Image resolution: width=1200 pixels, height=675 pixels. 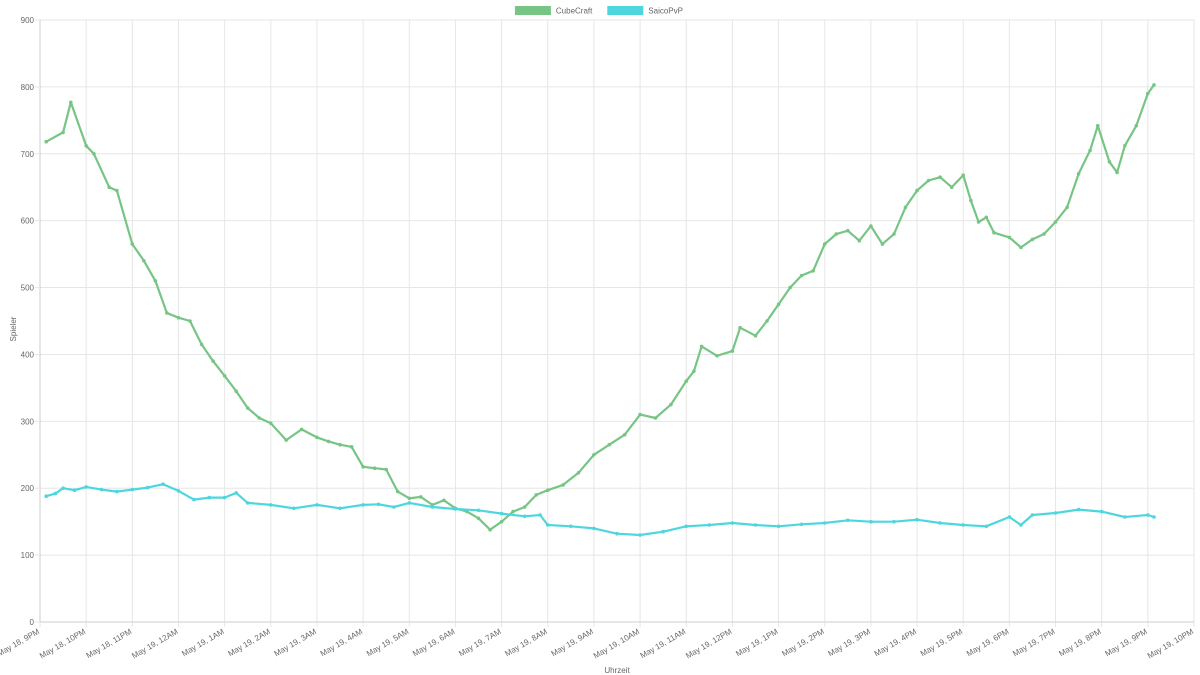 I want to click on legend-item-saicopvp: SaicoPvP, so click(x=645, y=11).